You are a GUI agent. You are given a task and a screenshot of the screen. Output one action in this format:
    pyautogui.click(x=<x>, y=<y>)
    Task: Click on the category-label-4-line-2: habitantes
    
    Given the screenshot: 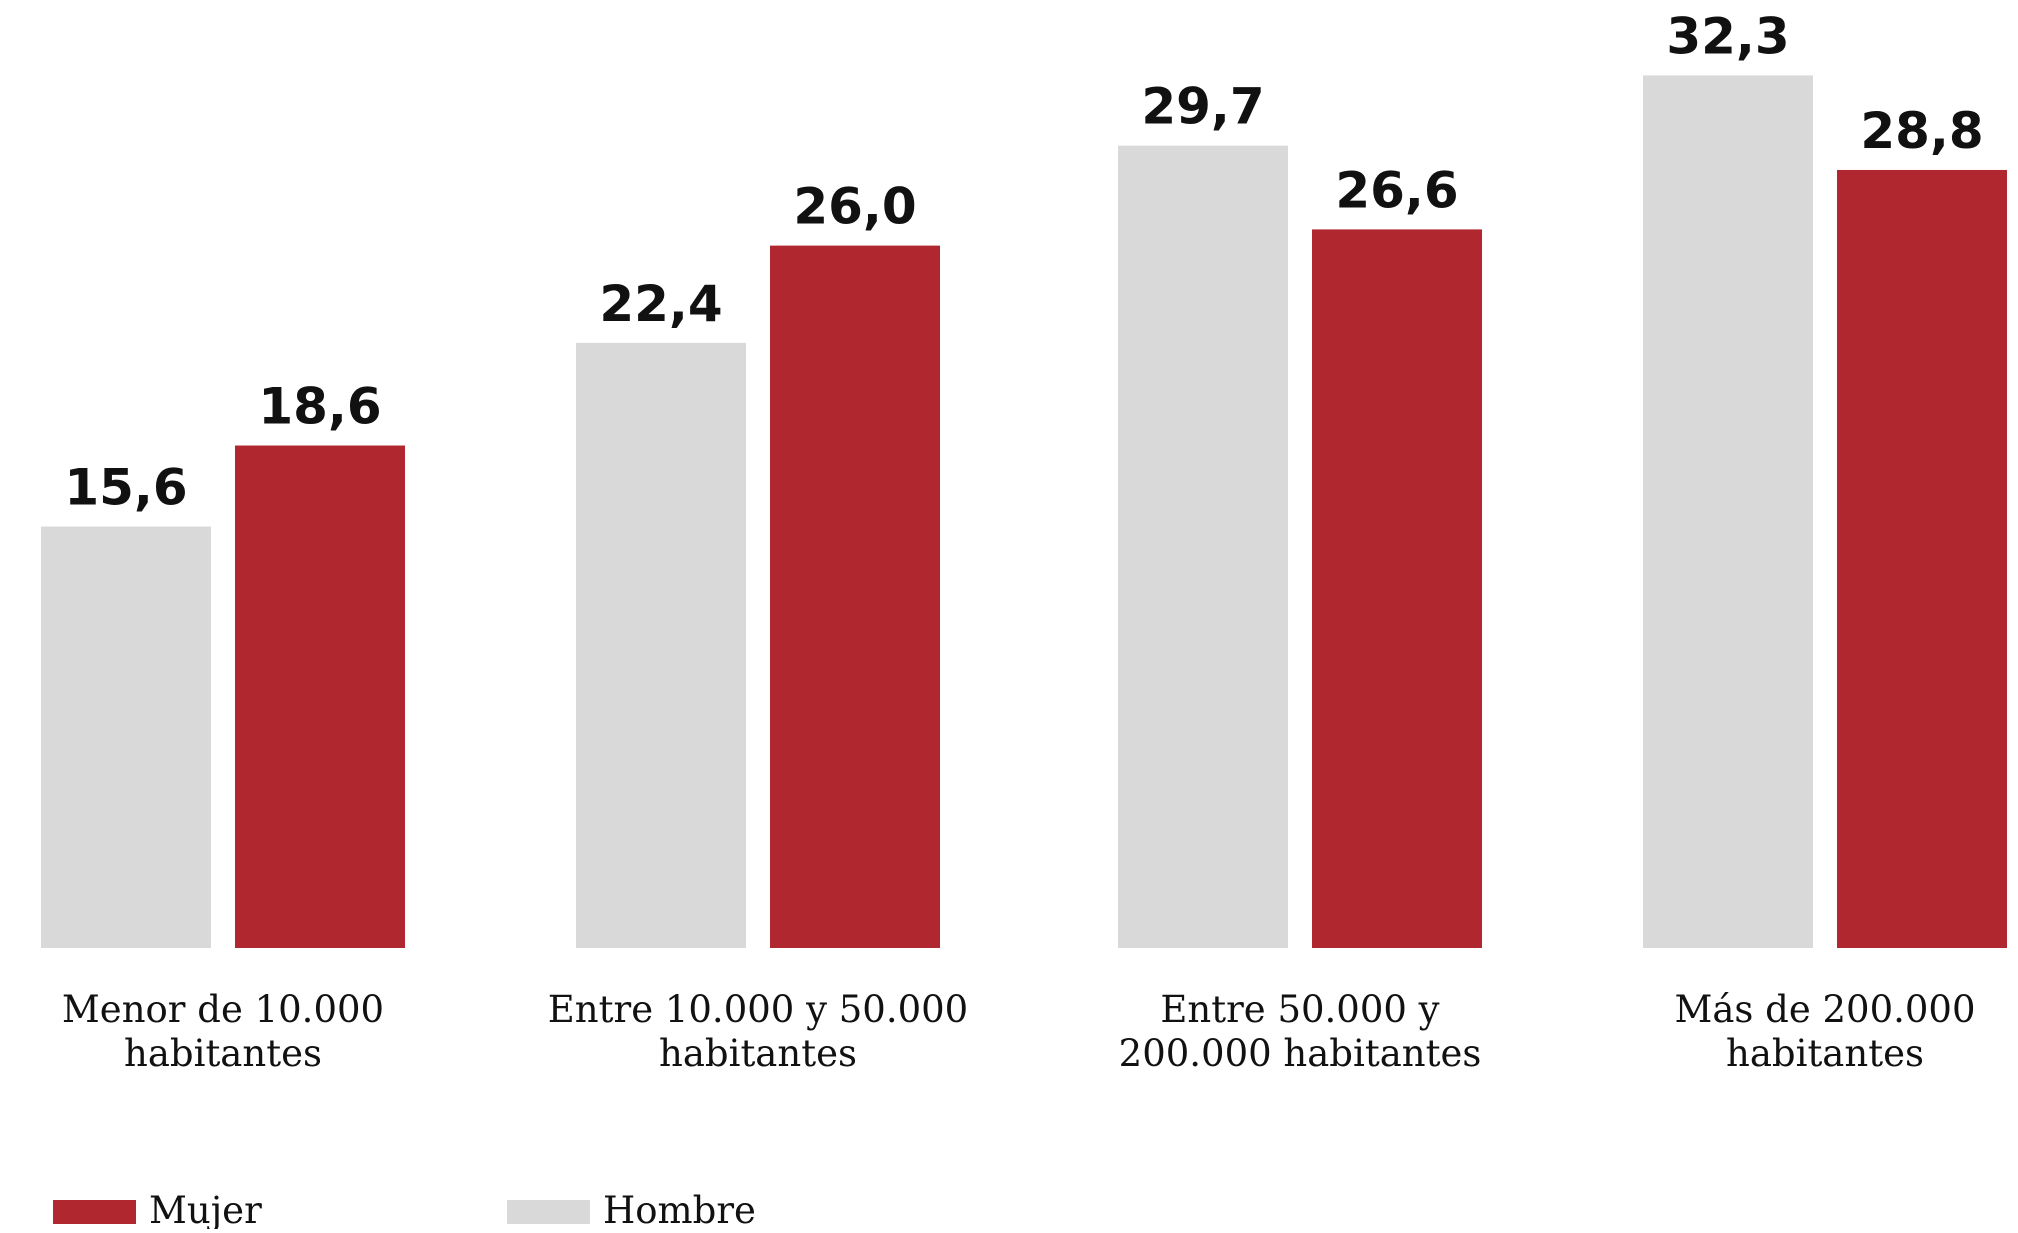 What is the action you would take?
    pyautogui.click(x=1825, y=1053)
    